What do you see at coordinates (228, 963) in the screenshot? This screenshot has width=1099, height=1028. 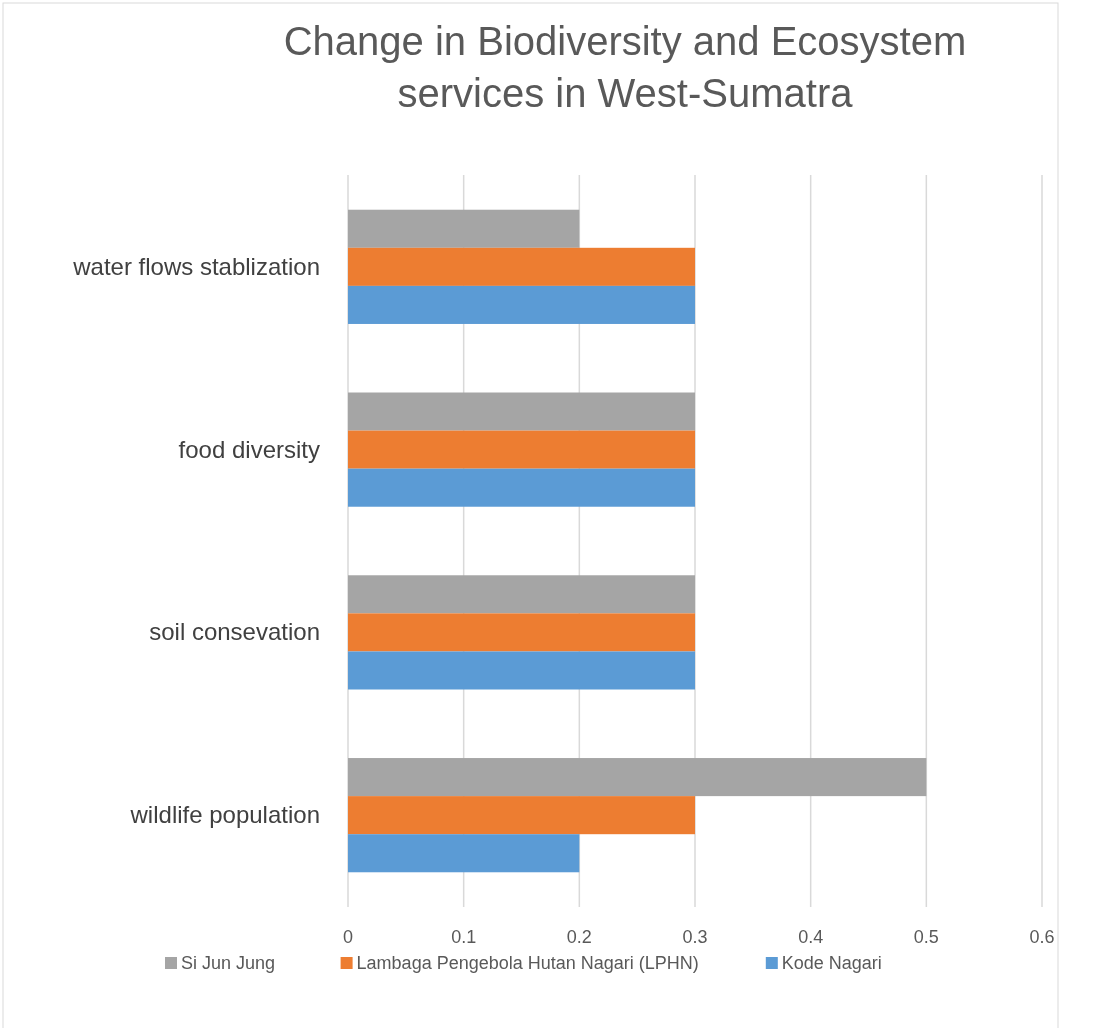 I see `legend-label: Si Jun Jung` at bounding box center [228, 963].